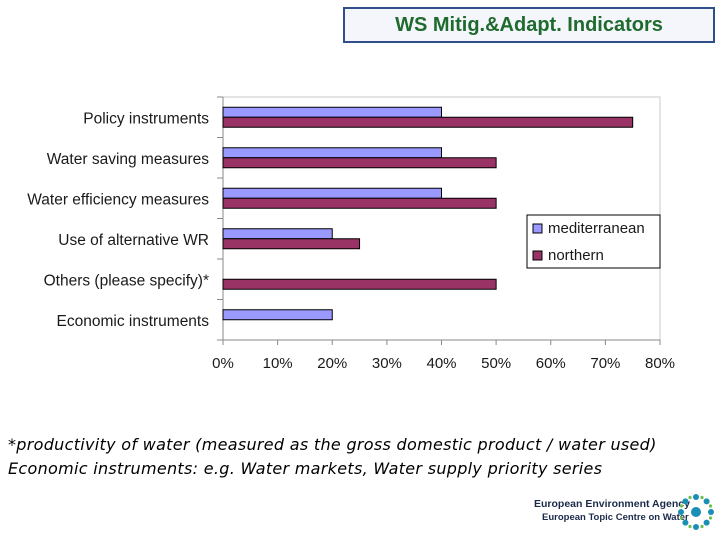 This screenshot has height=540, width=720. I want to click on x-tick-label: 60%, so click(551, 363).